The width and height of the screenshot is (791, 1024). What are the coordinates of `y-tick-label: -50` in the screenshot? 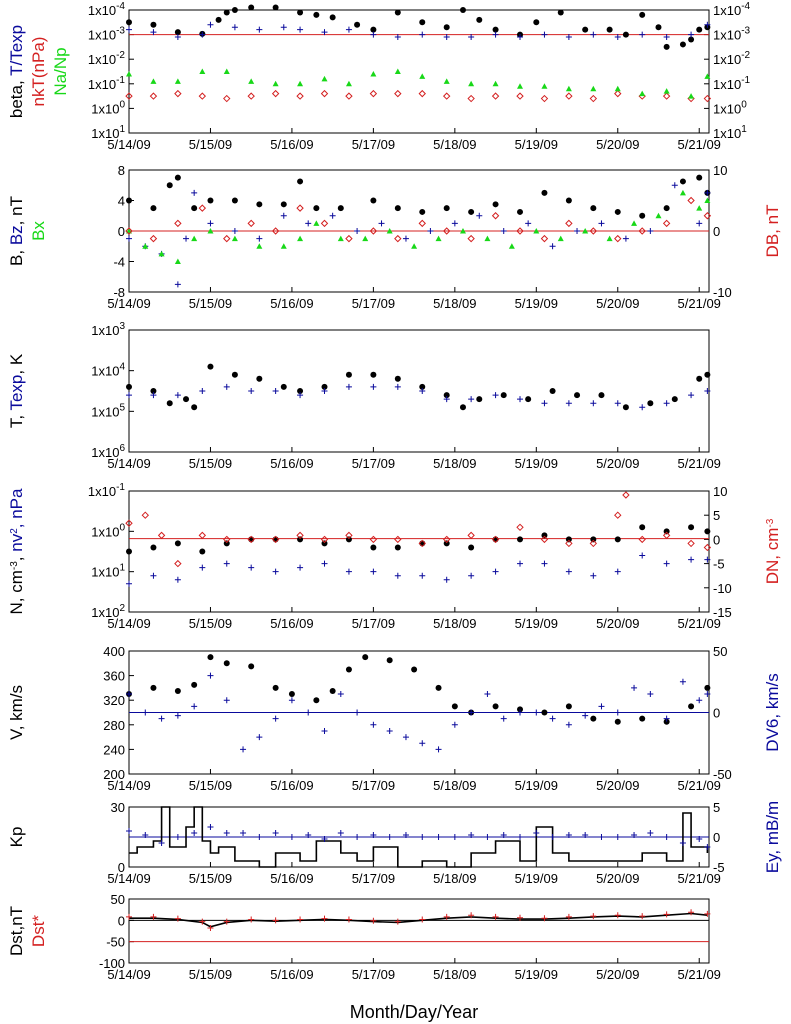 It's located at (115, 942).